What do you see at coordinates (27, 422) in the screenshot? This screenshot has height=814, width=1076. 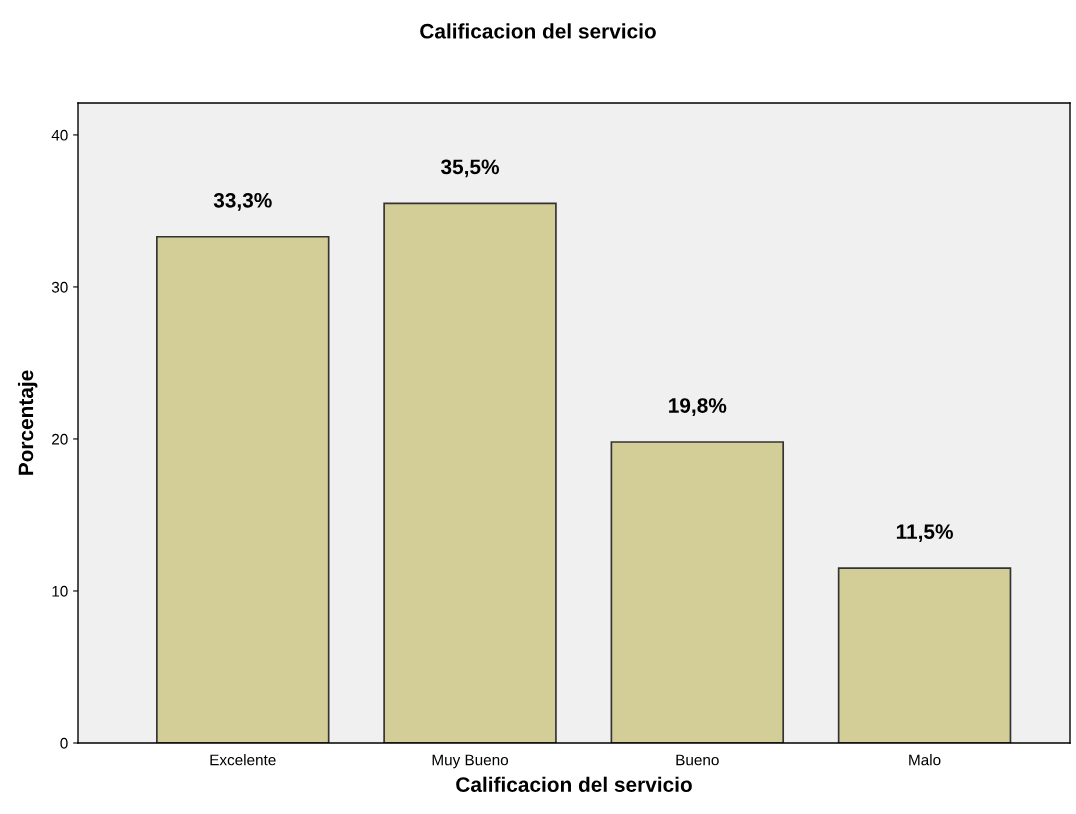 I see `y-axis-title: Porcentaje` at bounding box center [27, 422].